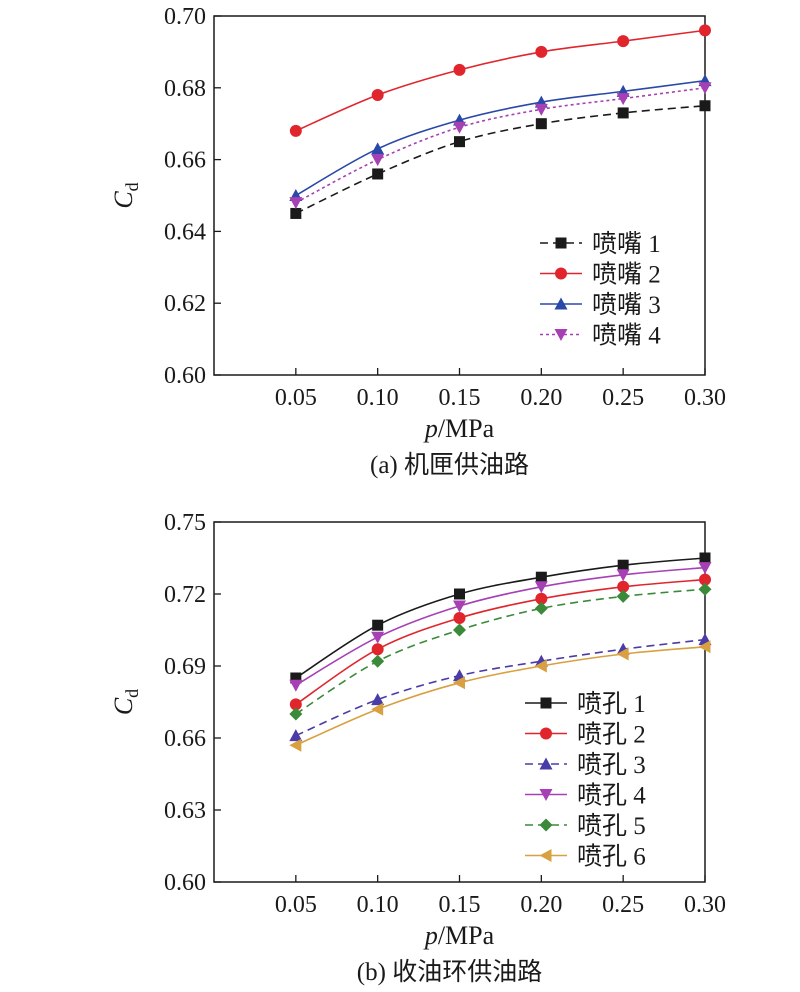 The image size is (800, 992). What do you see at coordinates (626, 275) in the screenshot?
I see `legend-label: 喷嘴 2` at bounding box center [626, 275].